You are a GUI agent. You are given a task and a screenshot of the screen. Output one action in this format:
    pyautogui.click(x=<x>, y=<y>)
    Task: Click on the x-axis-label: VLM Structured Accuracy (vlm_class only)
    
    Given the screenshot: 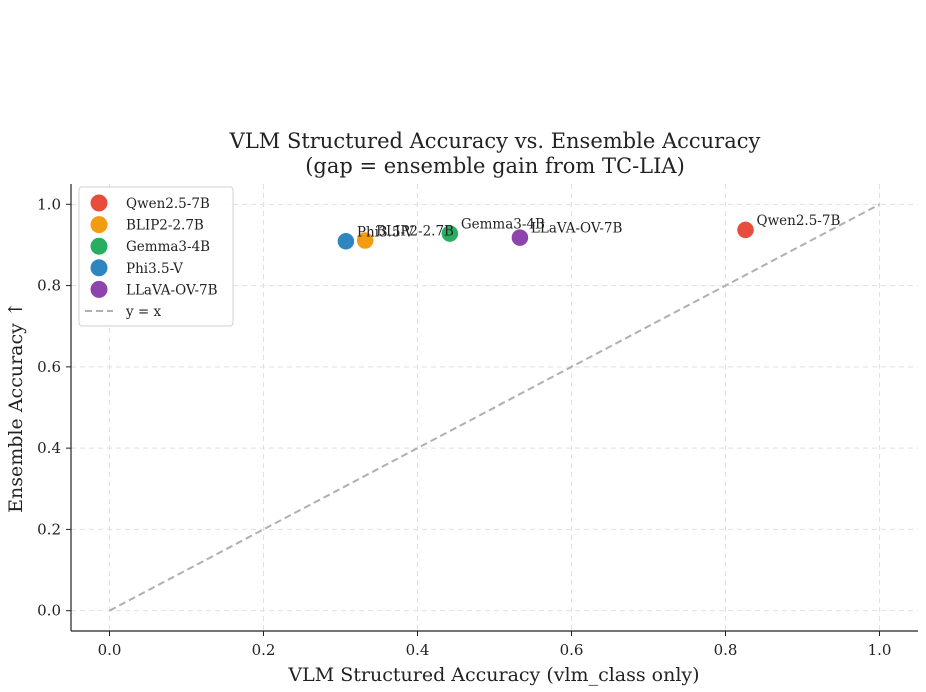 What is the action you would take?
    pyautogui.click(x=493, y=675)
    